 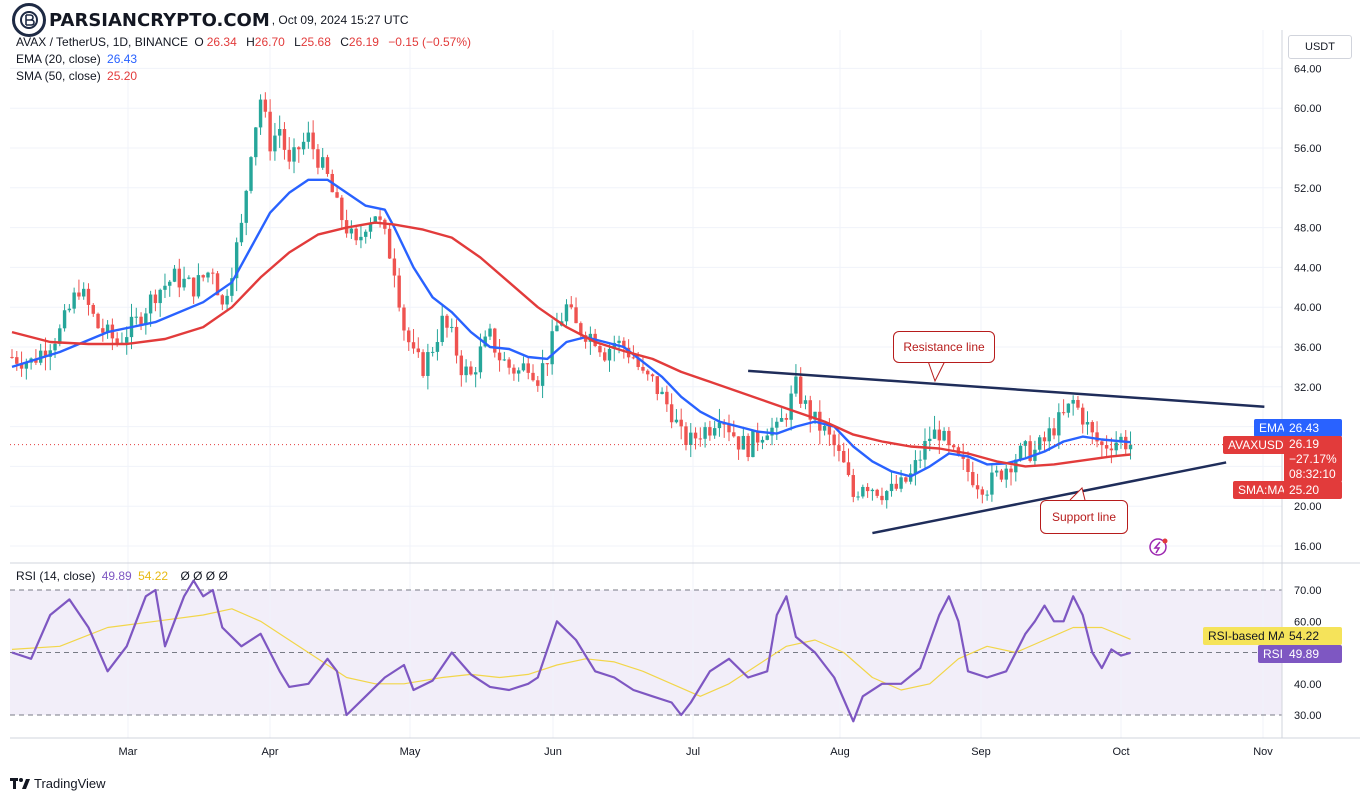 I want to click on resistance-annotation: Resistance line, so click(x=944, y=347).